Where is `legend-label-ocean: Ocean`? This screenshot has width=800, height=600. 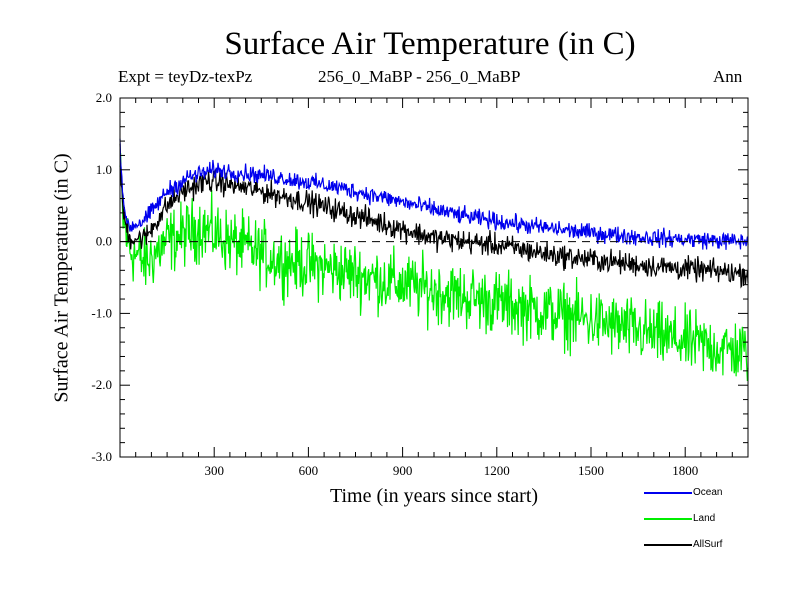 legend-label-ocean: Ocean is located at coordinates (708, 492).